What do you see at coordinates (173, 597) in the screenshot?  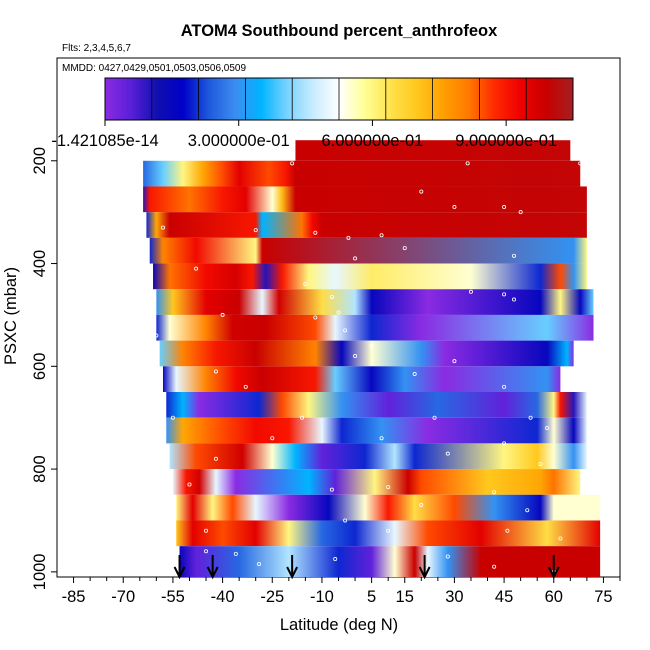 I see `x-tick-label: -55` at bounding box center [173, 597].